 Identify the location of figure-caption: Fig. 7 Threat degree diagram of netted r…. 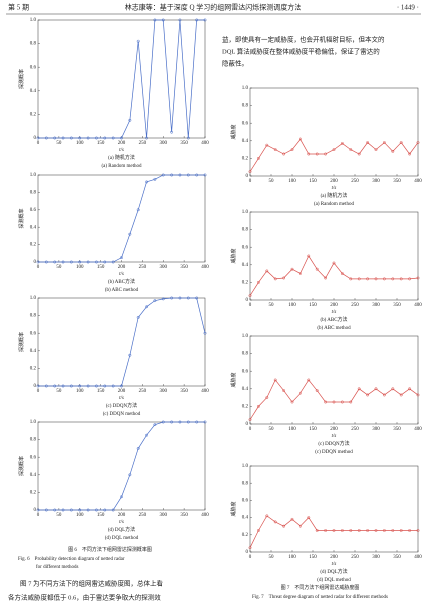
(320, 597).